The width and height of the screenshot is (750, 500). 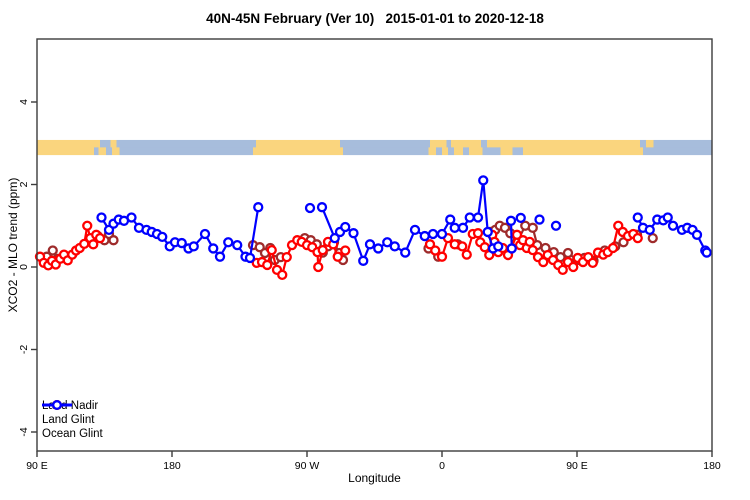 What do you see at coordinates (24, 184) in the screenshot?
I see `y-tick-label: 2` at bounding box center [24, 184].